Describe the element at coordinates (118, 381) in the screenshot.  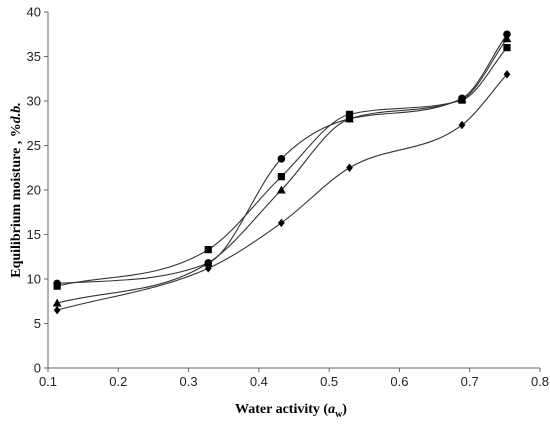
I see `x-tick-label: 0.2` at that location.